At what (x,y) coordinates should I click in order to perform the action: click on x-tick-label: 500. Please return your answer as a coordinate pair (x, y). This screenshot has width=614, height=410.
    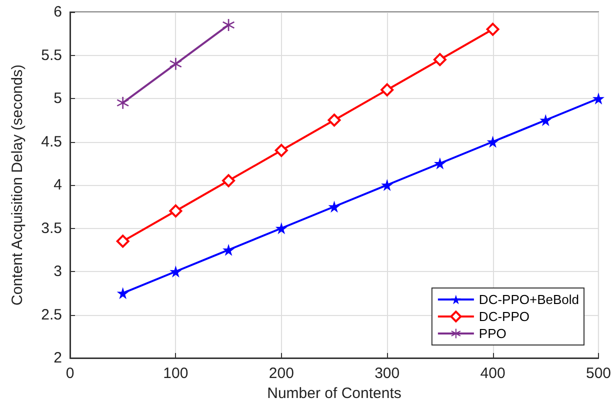
    Looking at the image, I should click on (598, 373).